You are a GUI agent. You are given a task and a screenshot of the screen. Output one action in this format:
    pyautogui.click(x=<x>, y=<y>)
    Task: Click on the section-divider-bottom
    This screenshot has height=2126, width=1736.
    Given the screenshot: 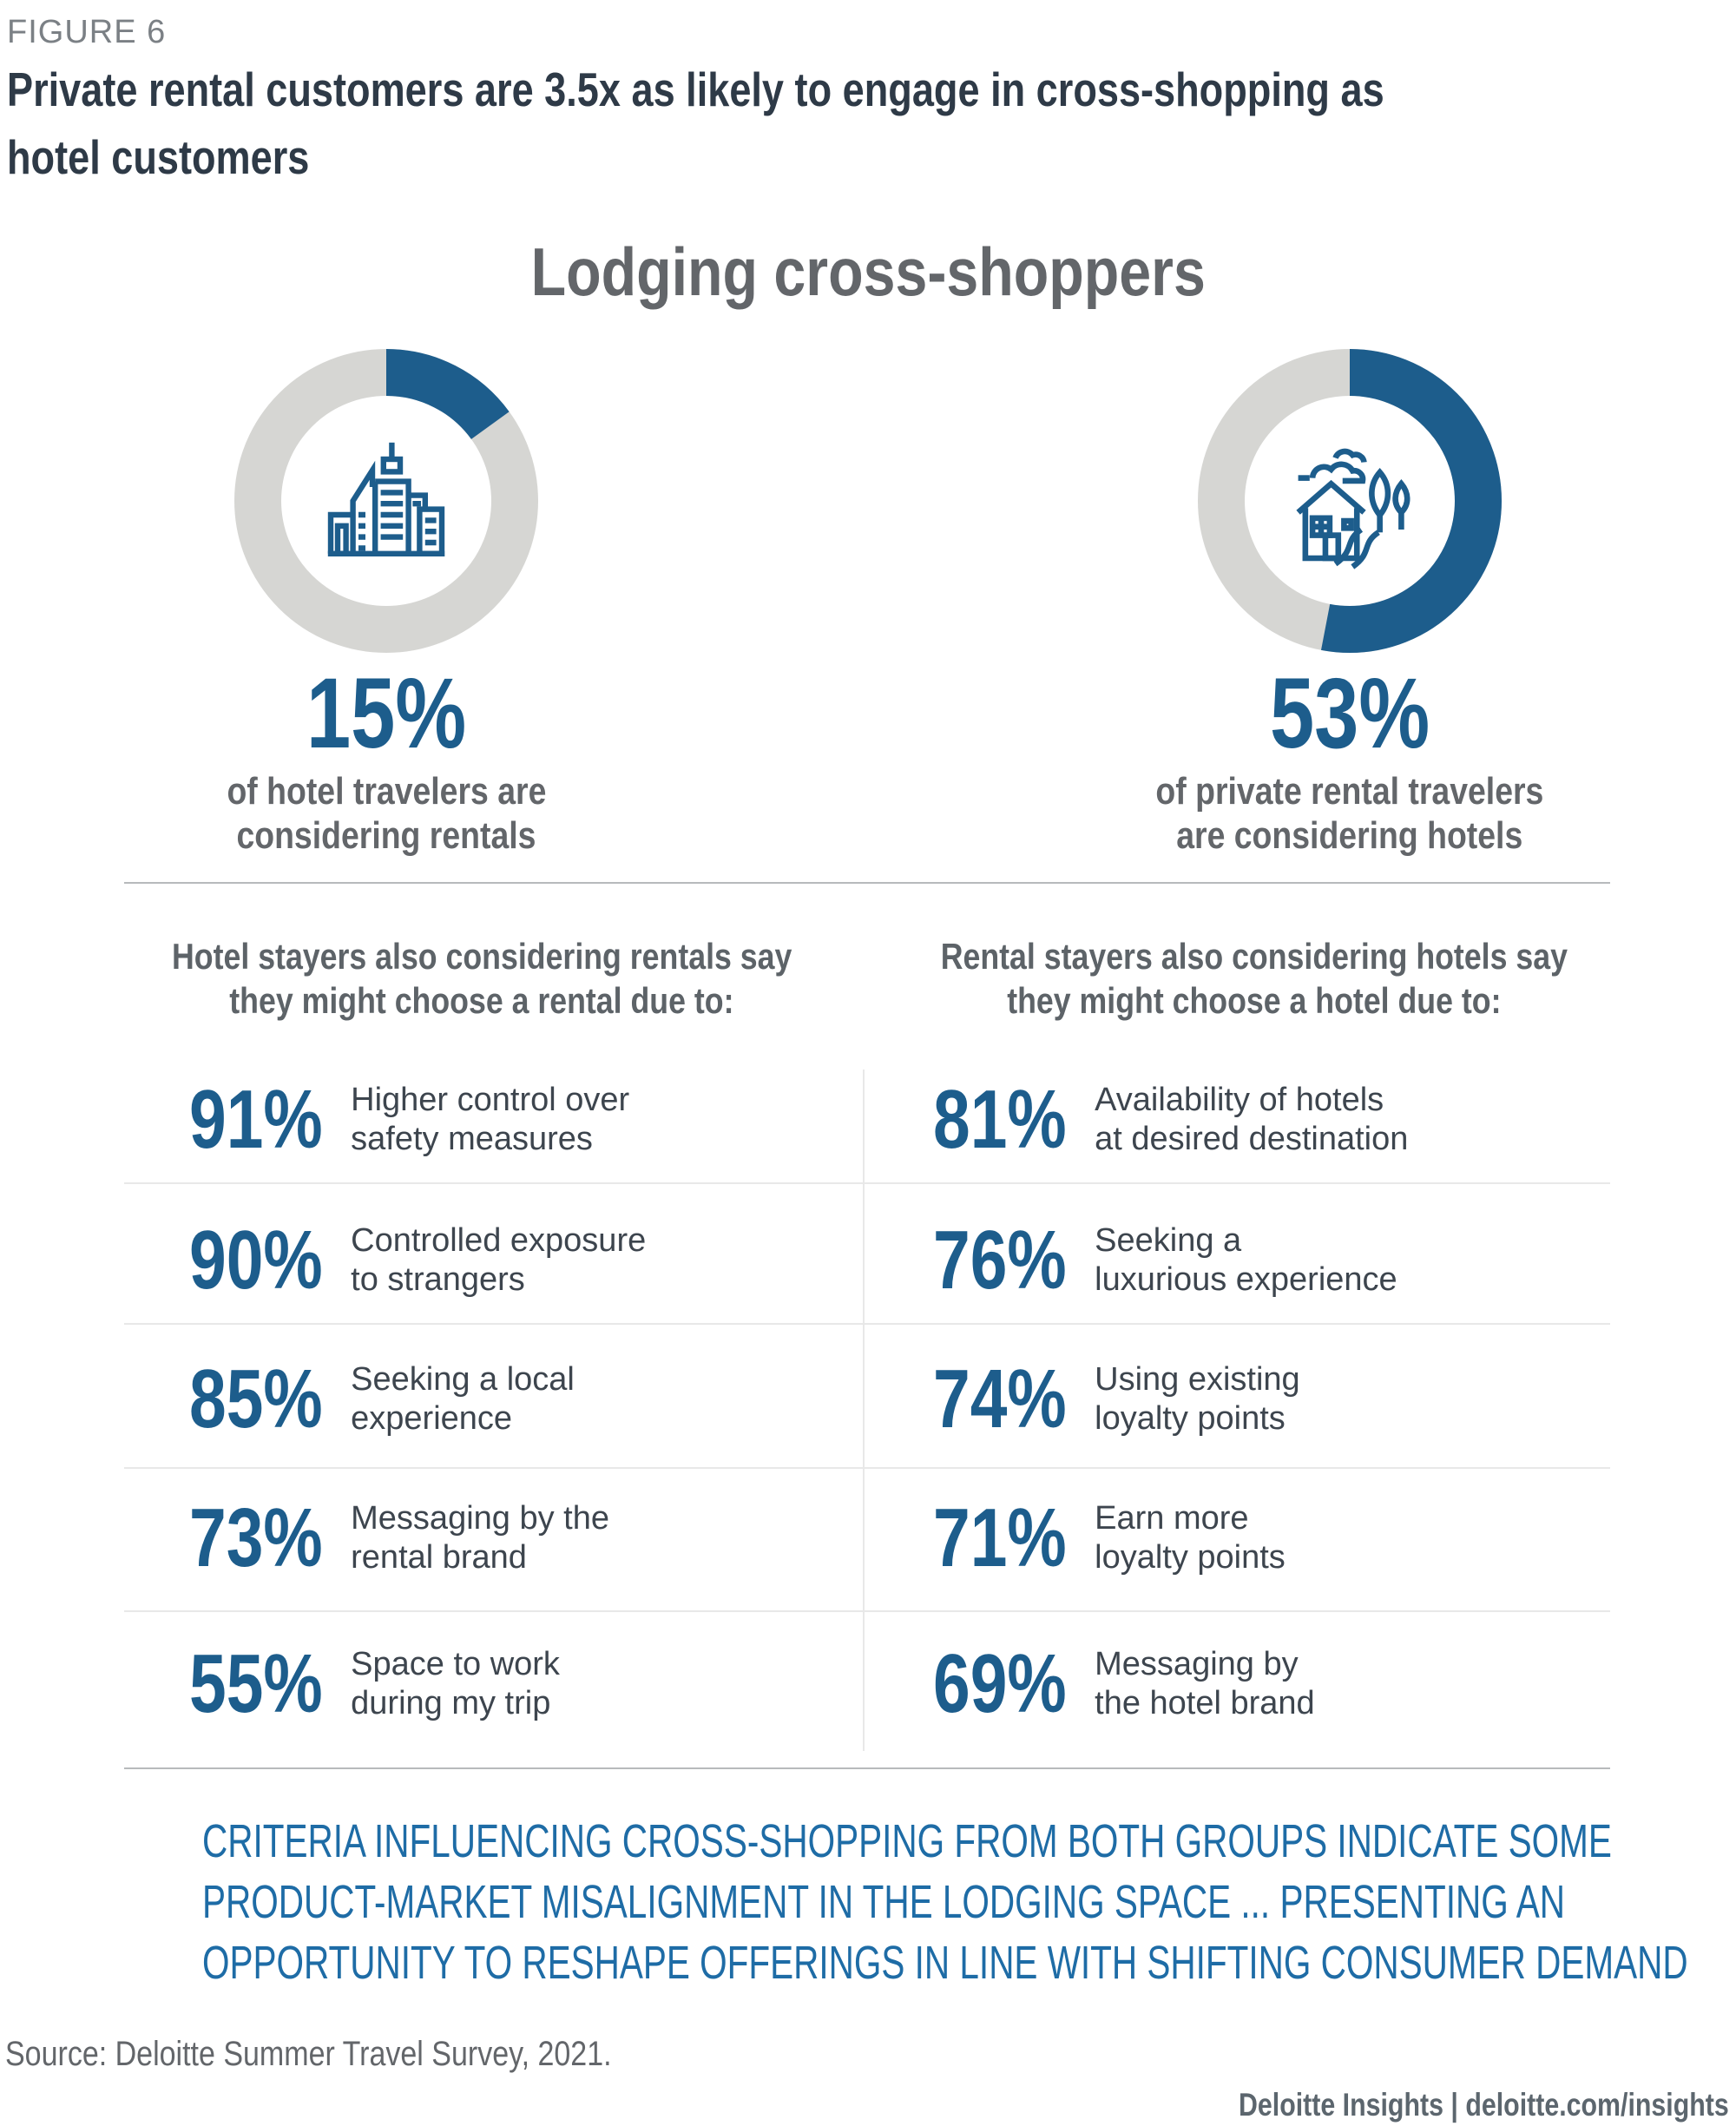 What is the action you would take?
    pyautogui.click(x=867, y=1768)
    